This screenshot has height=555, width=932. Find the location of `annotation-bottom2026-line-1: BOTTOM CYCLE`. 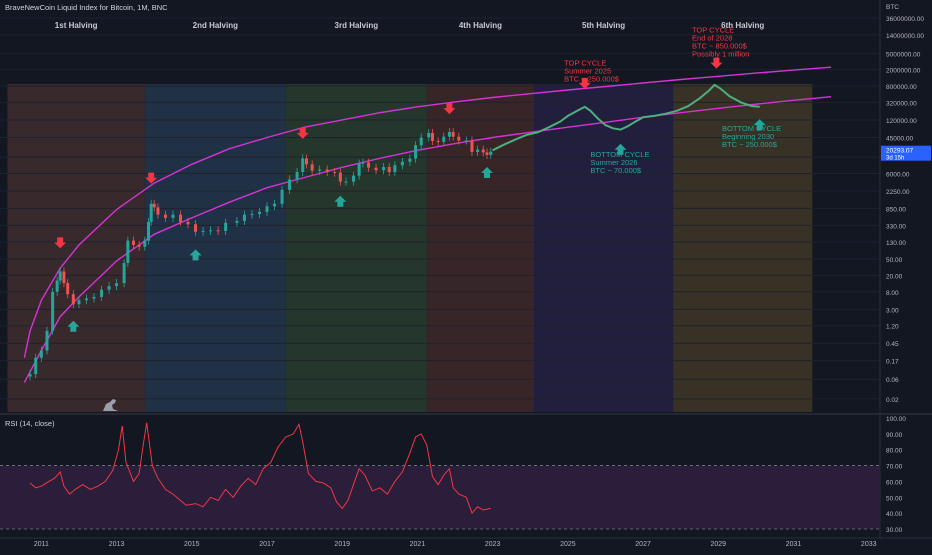

annotation-bottom2026-line-1: BOTTOM CYCLE is located at coordinates (619, 154).